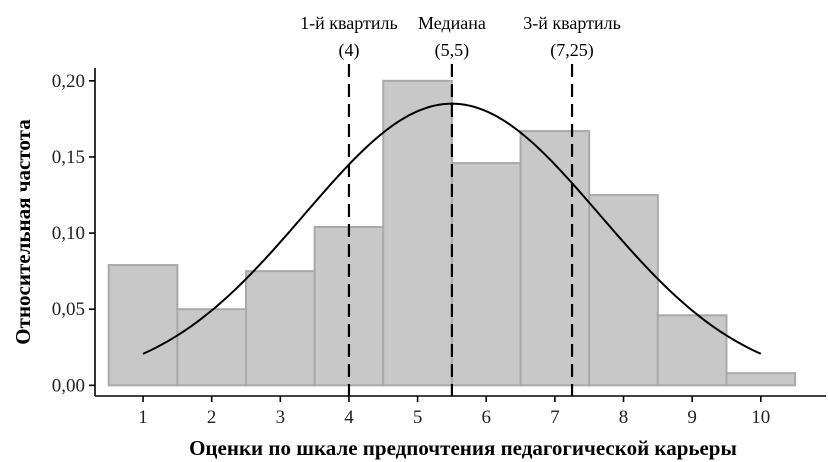 This screenshot has height=462, width=828. I want to click on x-tick-label-10: 10, so click(760, 417).